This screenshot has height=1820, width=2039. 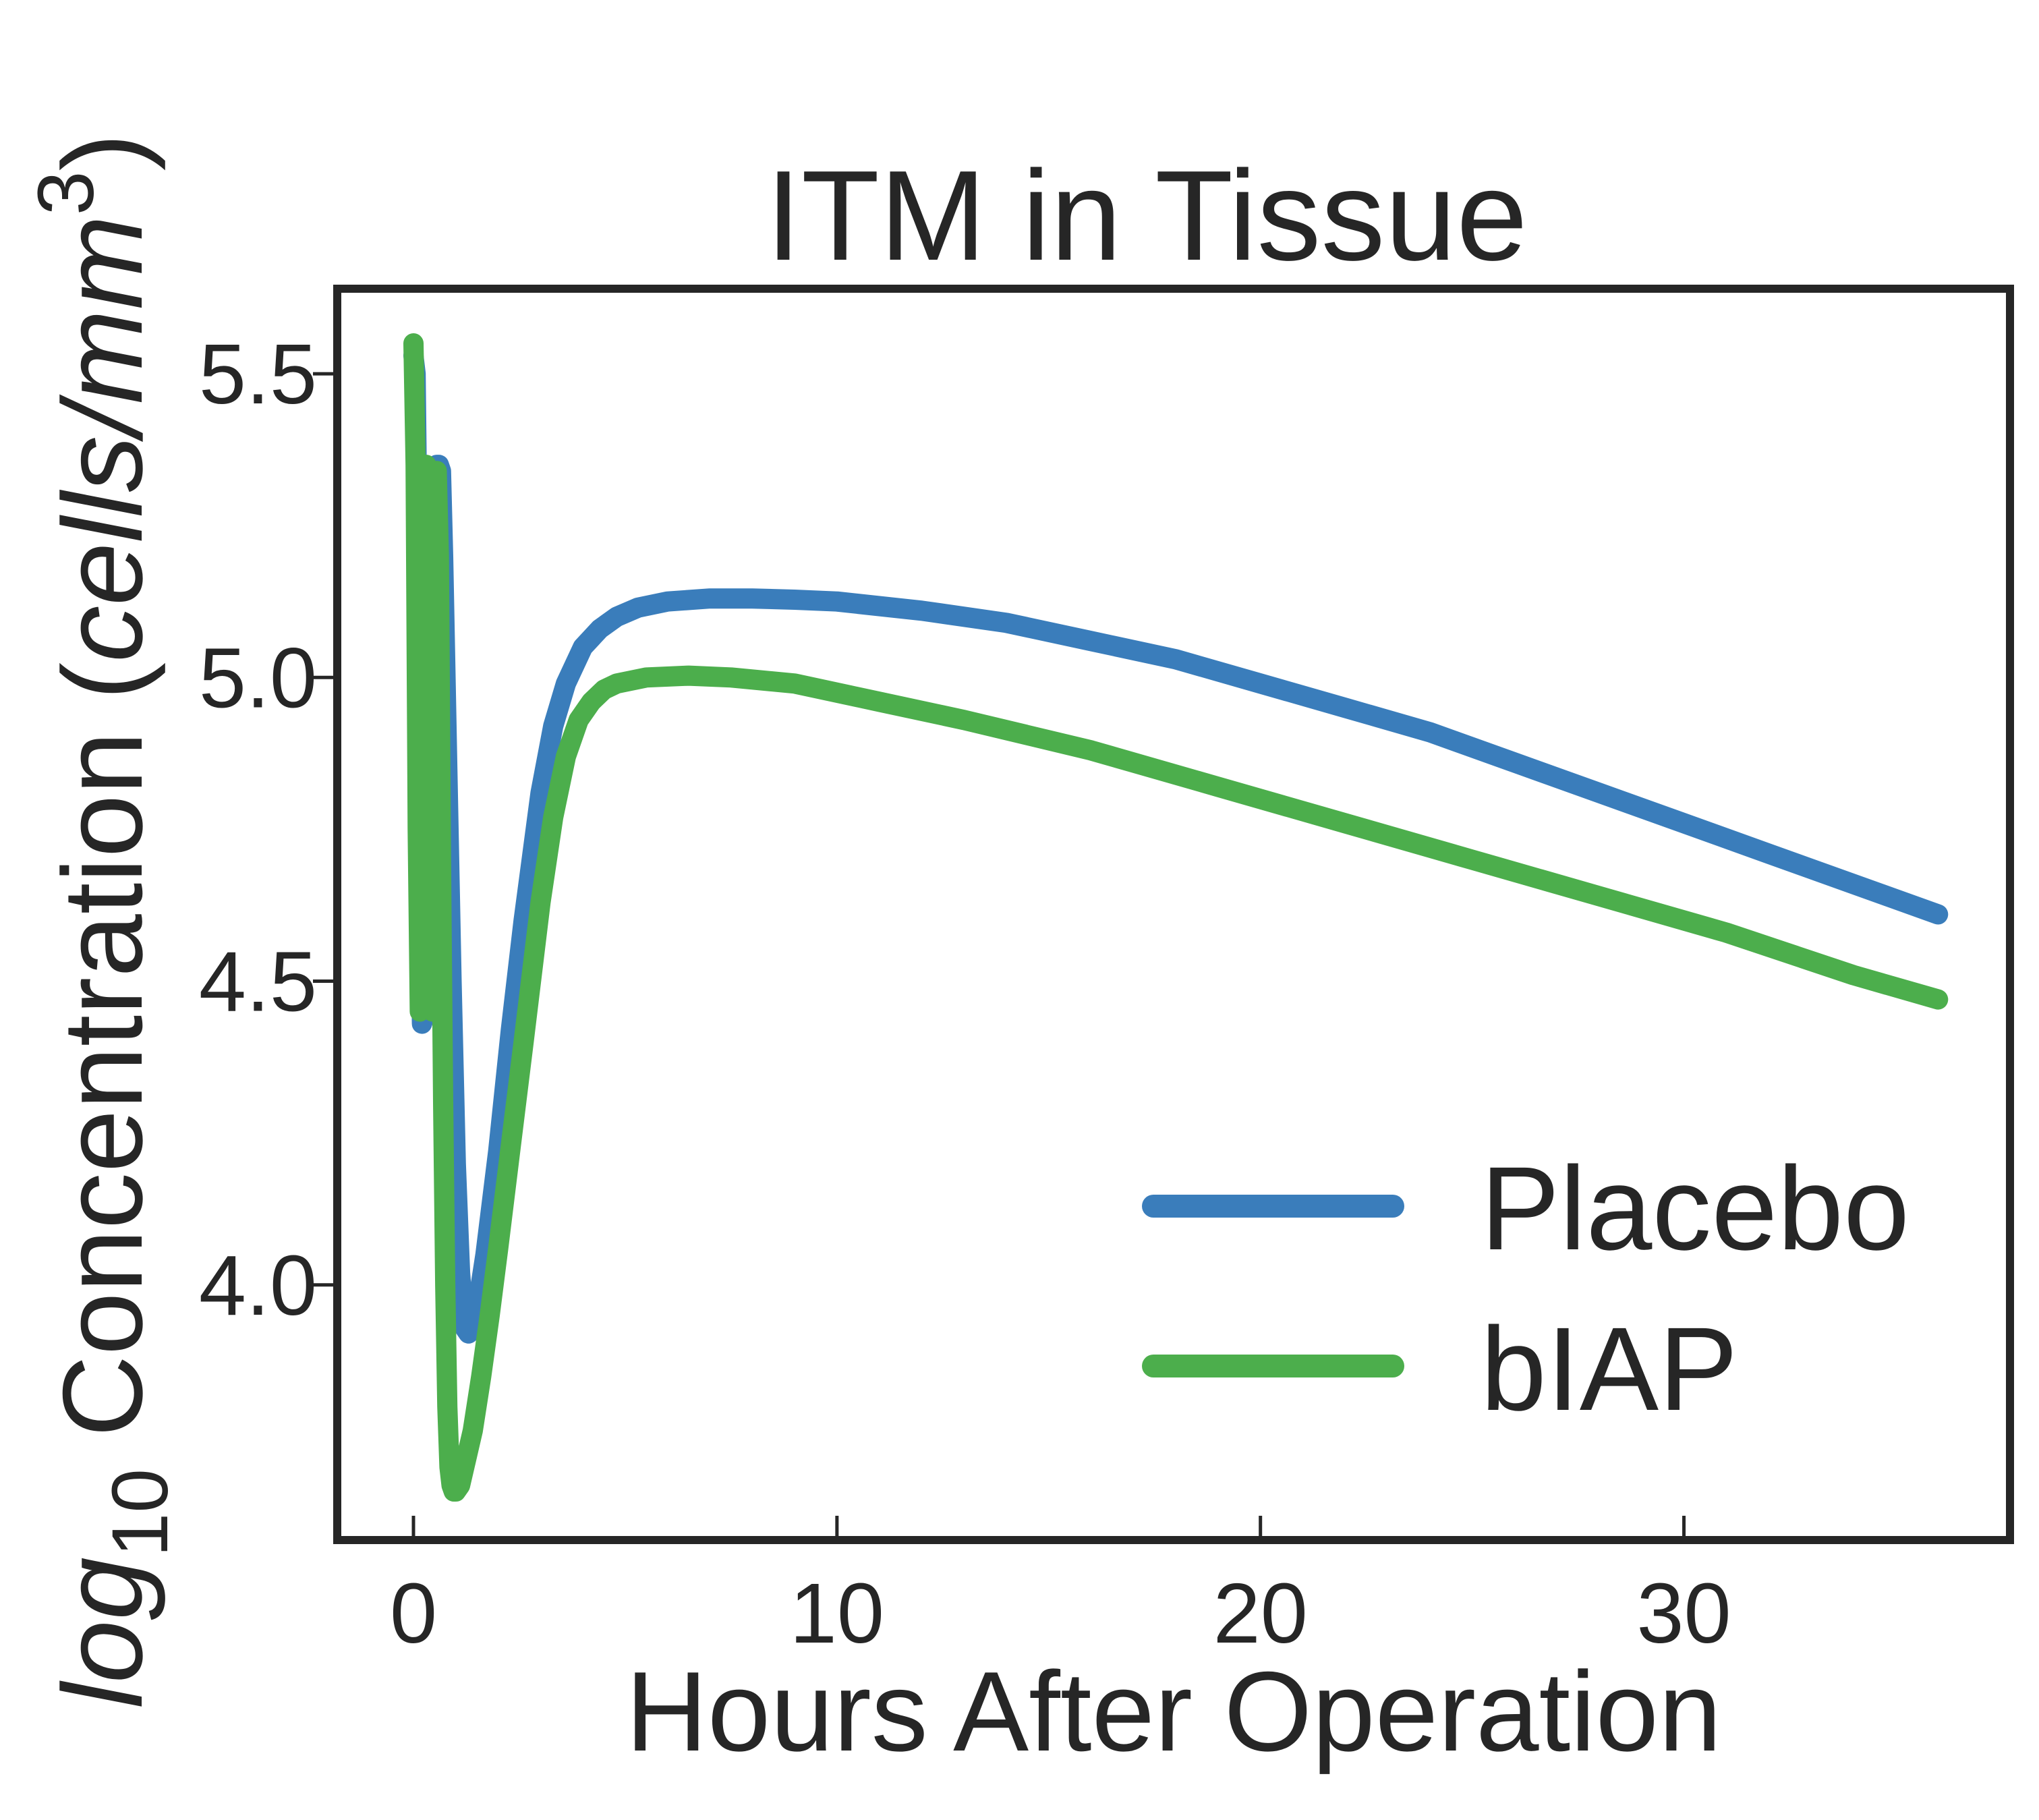 I want to click on chart-title: ITM in Tissue, so click(x=1147, y=215).